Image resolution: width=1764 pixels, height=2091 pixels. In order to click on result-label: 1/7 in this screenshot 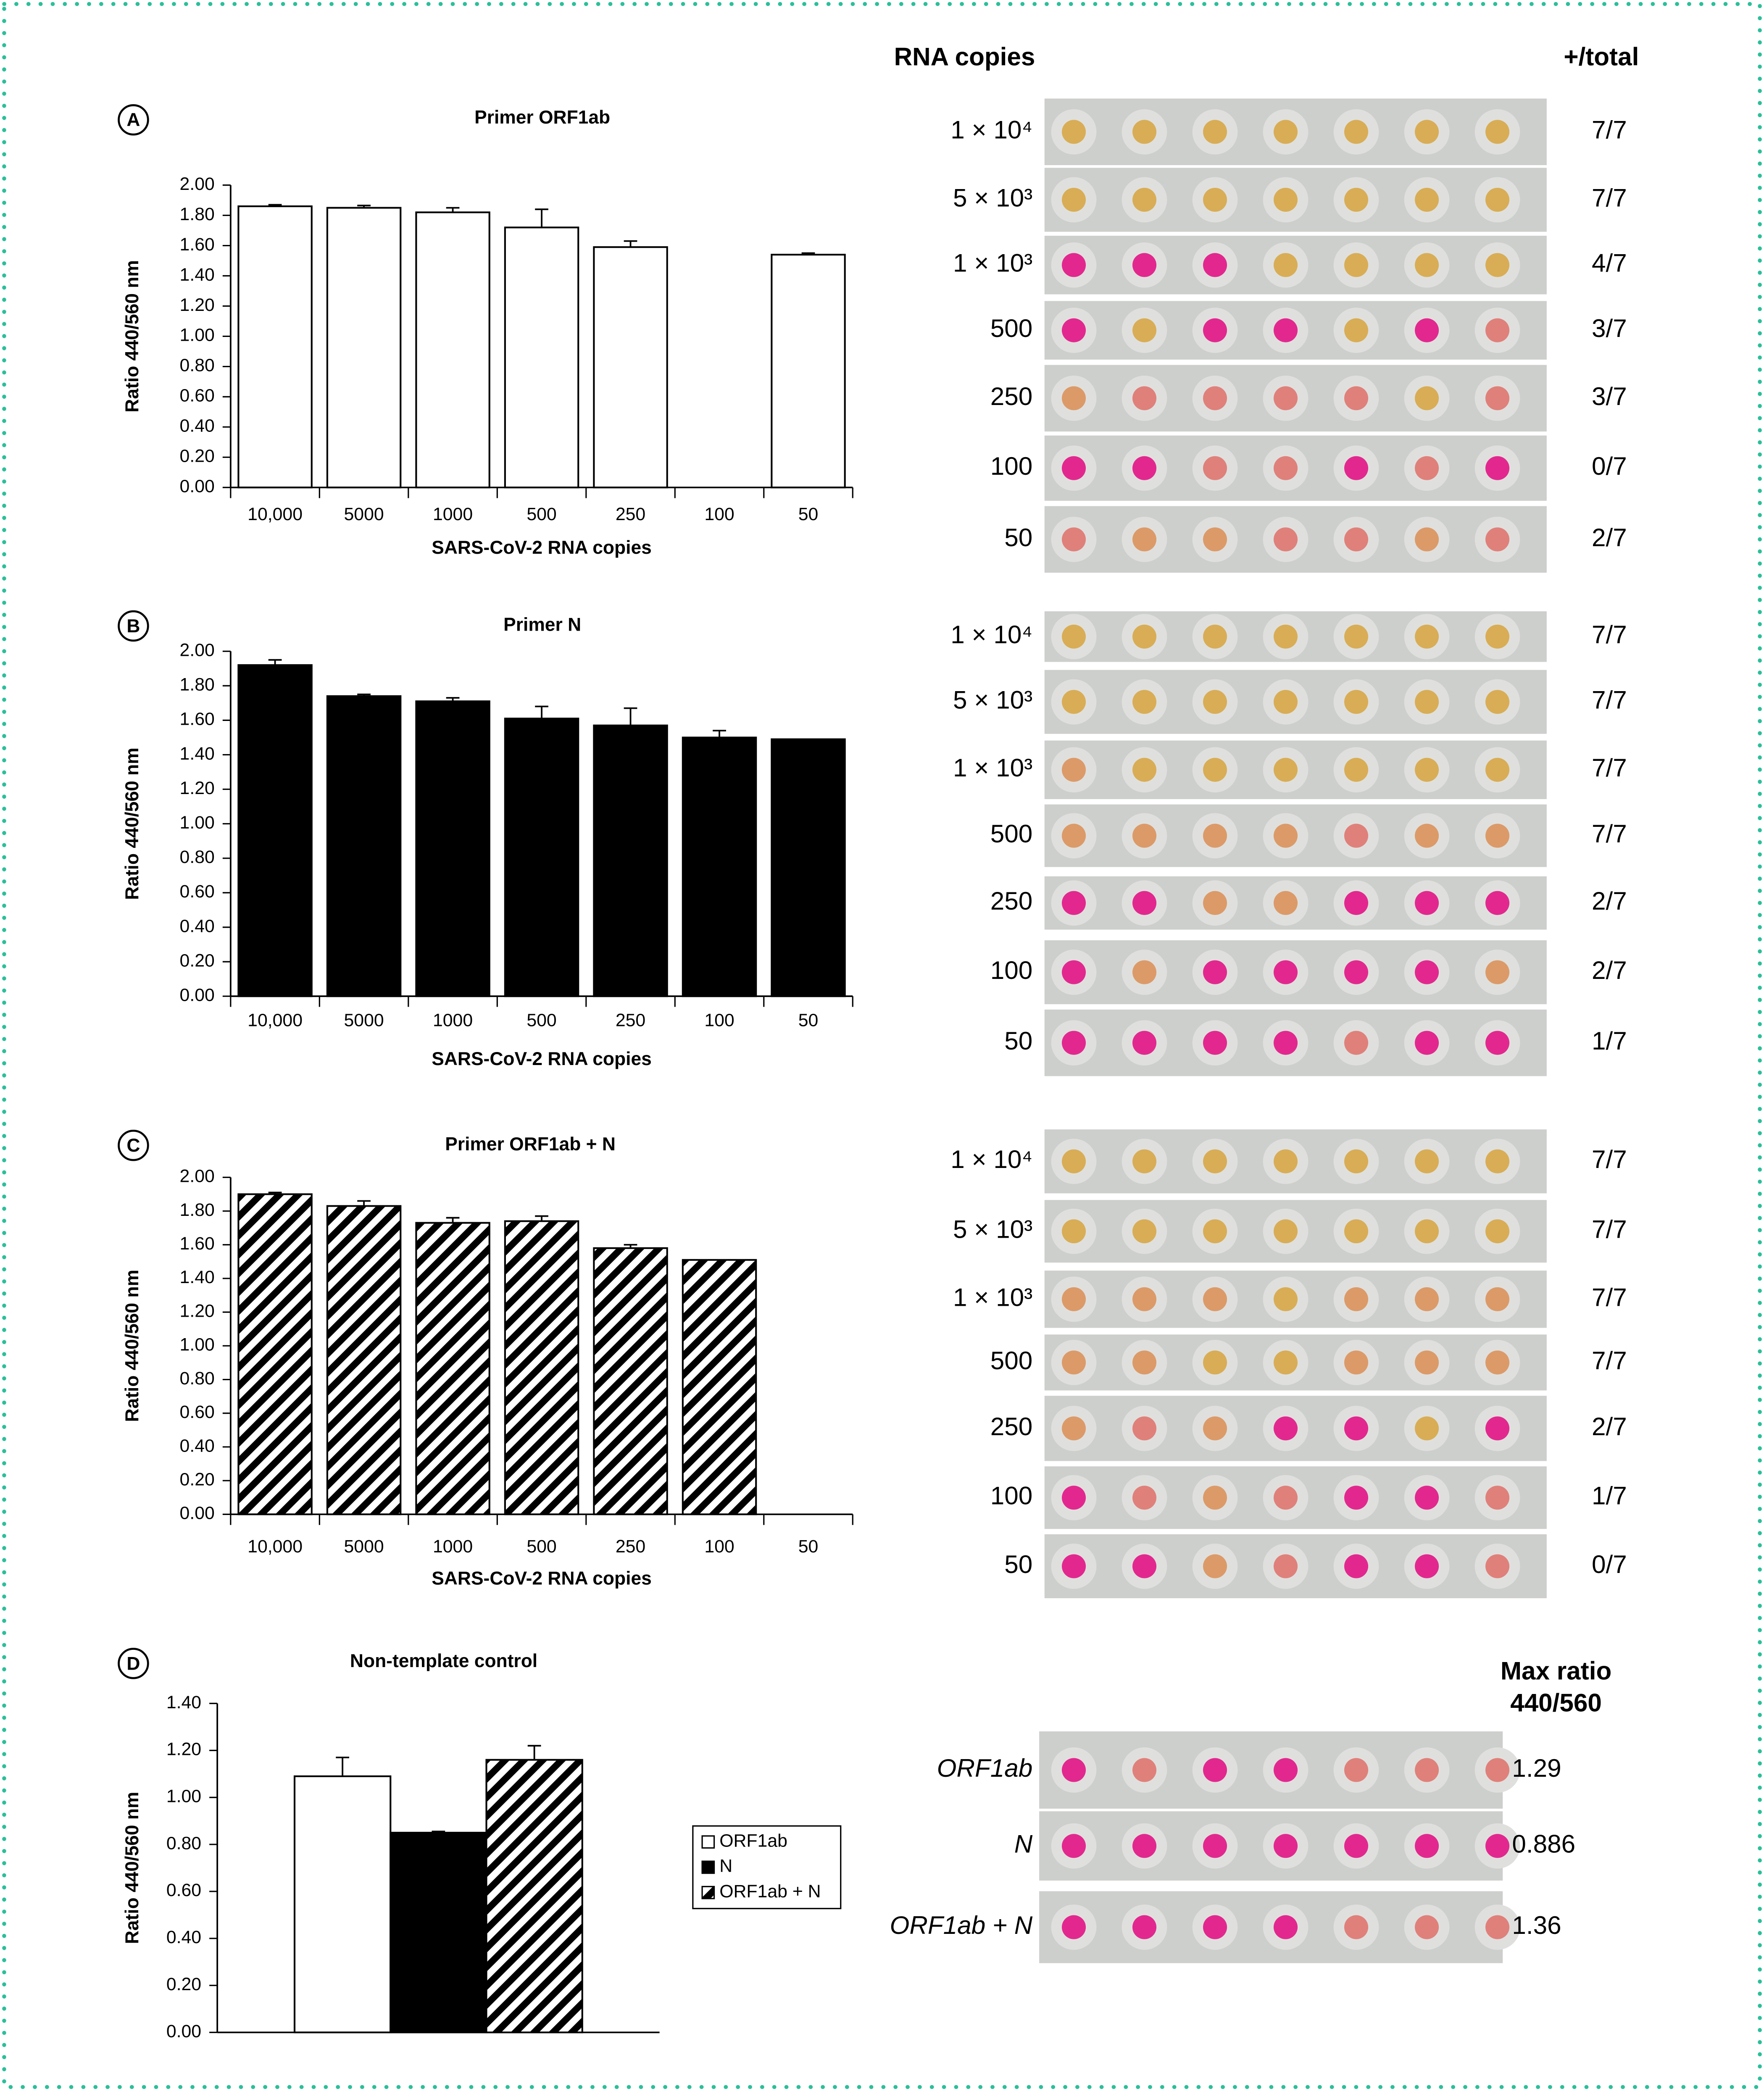, I will do `click(1609, 1041)`.